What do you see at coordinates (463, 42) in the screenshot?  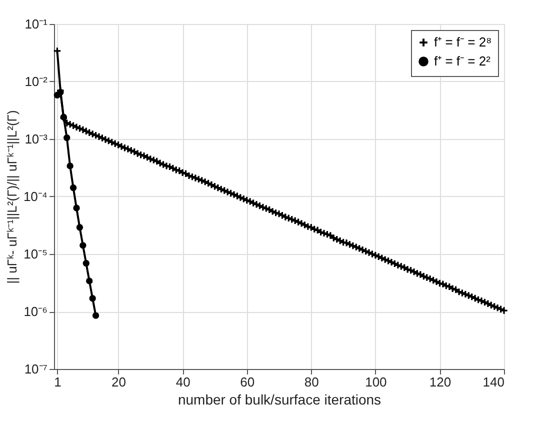 I see `legend-label: f⁺ = f⁻ = 2⁸` at bounding box center [463, 42].